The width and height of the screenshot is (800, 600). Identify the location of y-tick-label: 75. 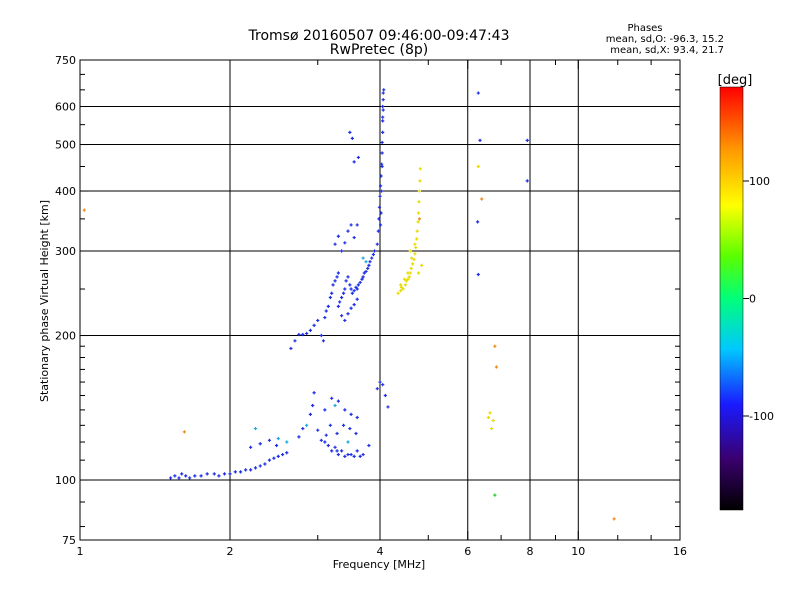
(69, 540).